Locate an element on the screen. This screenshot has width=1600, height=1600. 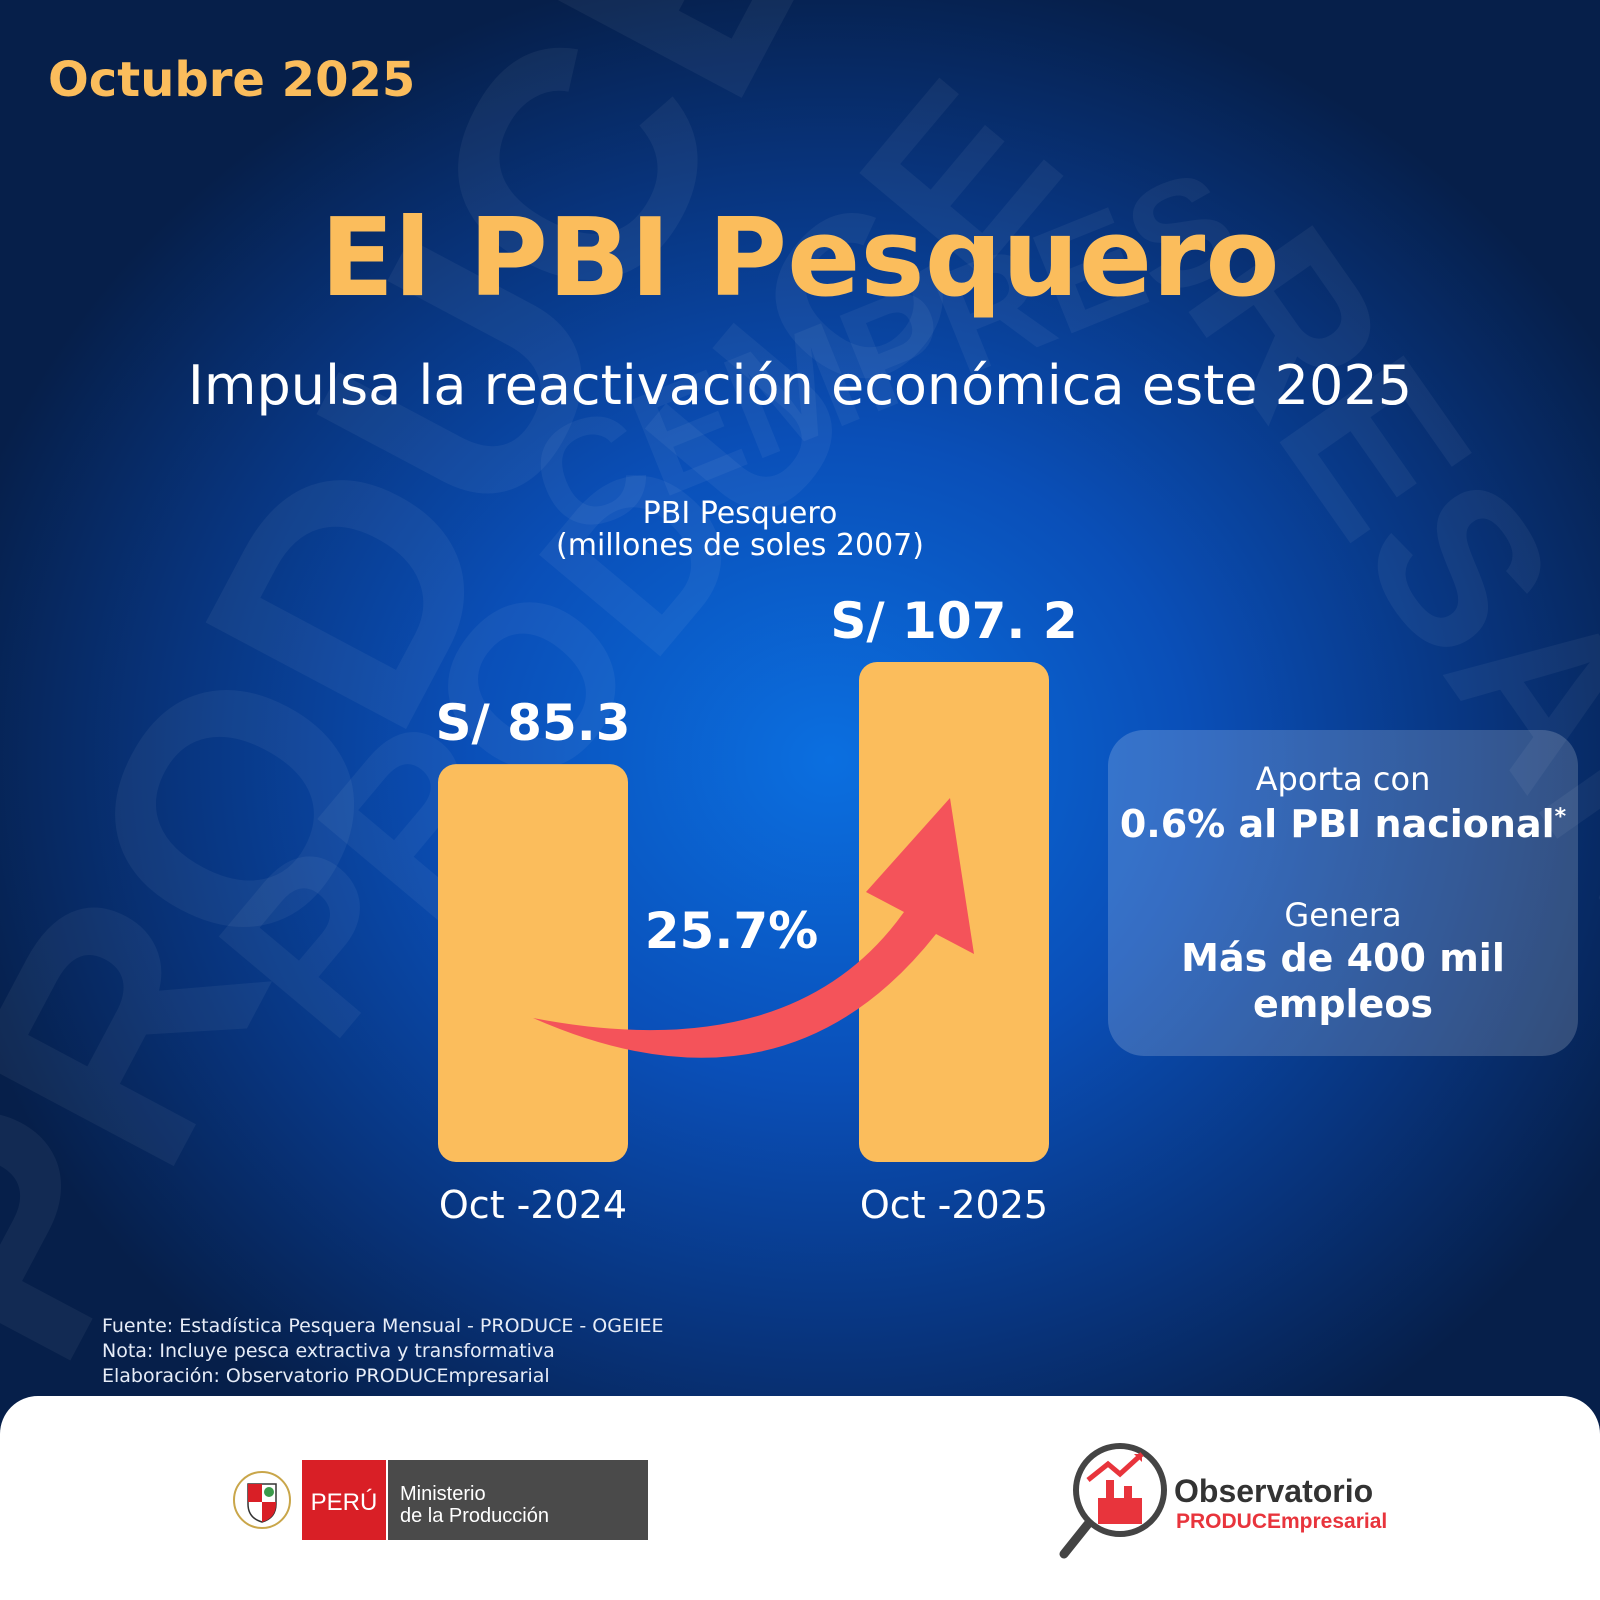
info-employment-value-line2: empleos is located at coordinates (1343, 1004).